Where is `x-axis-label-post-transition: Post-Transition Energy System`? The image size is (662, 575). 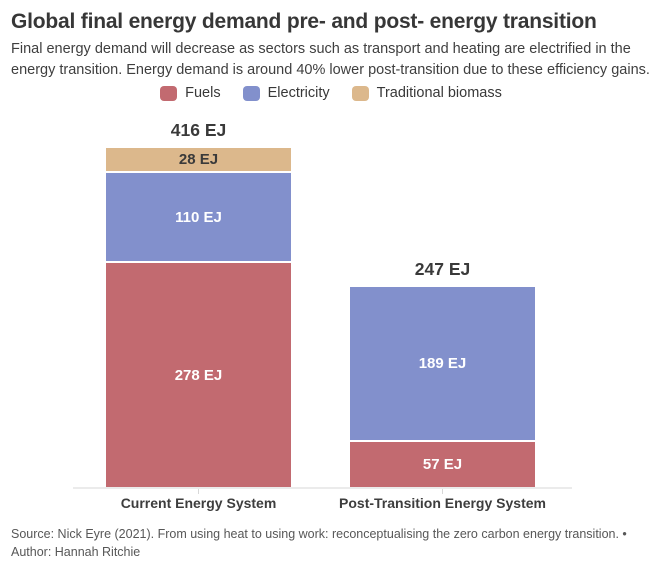 x-axis-label-post-transition: Post-Transition Energy System is located at coordinates (442, 503).